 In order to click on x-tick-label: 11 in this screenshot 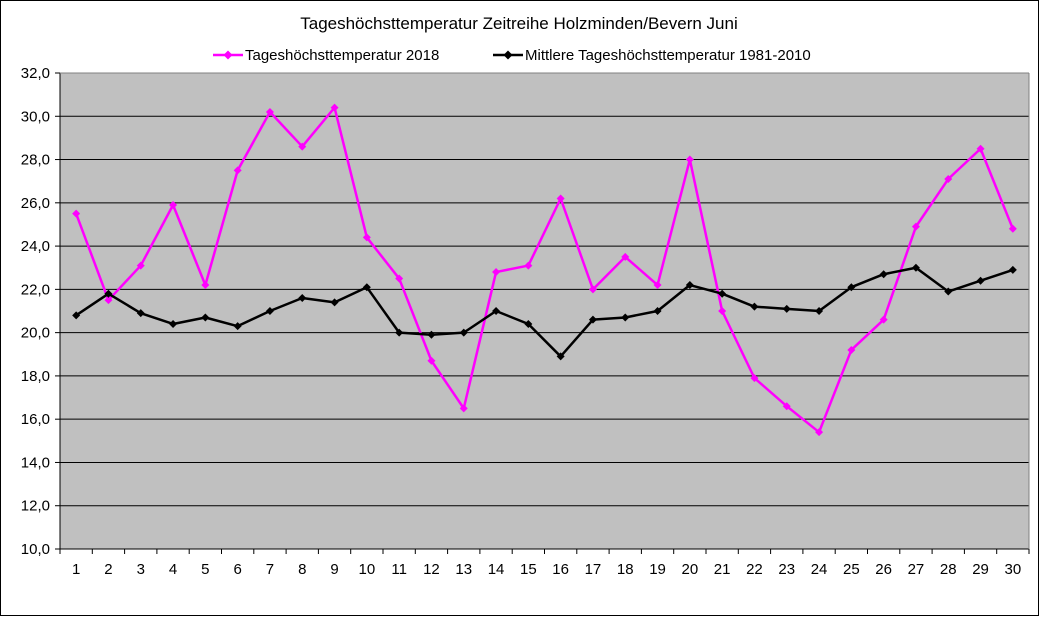, I will do `click(399, 569)`.